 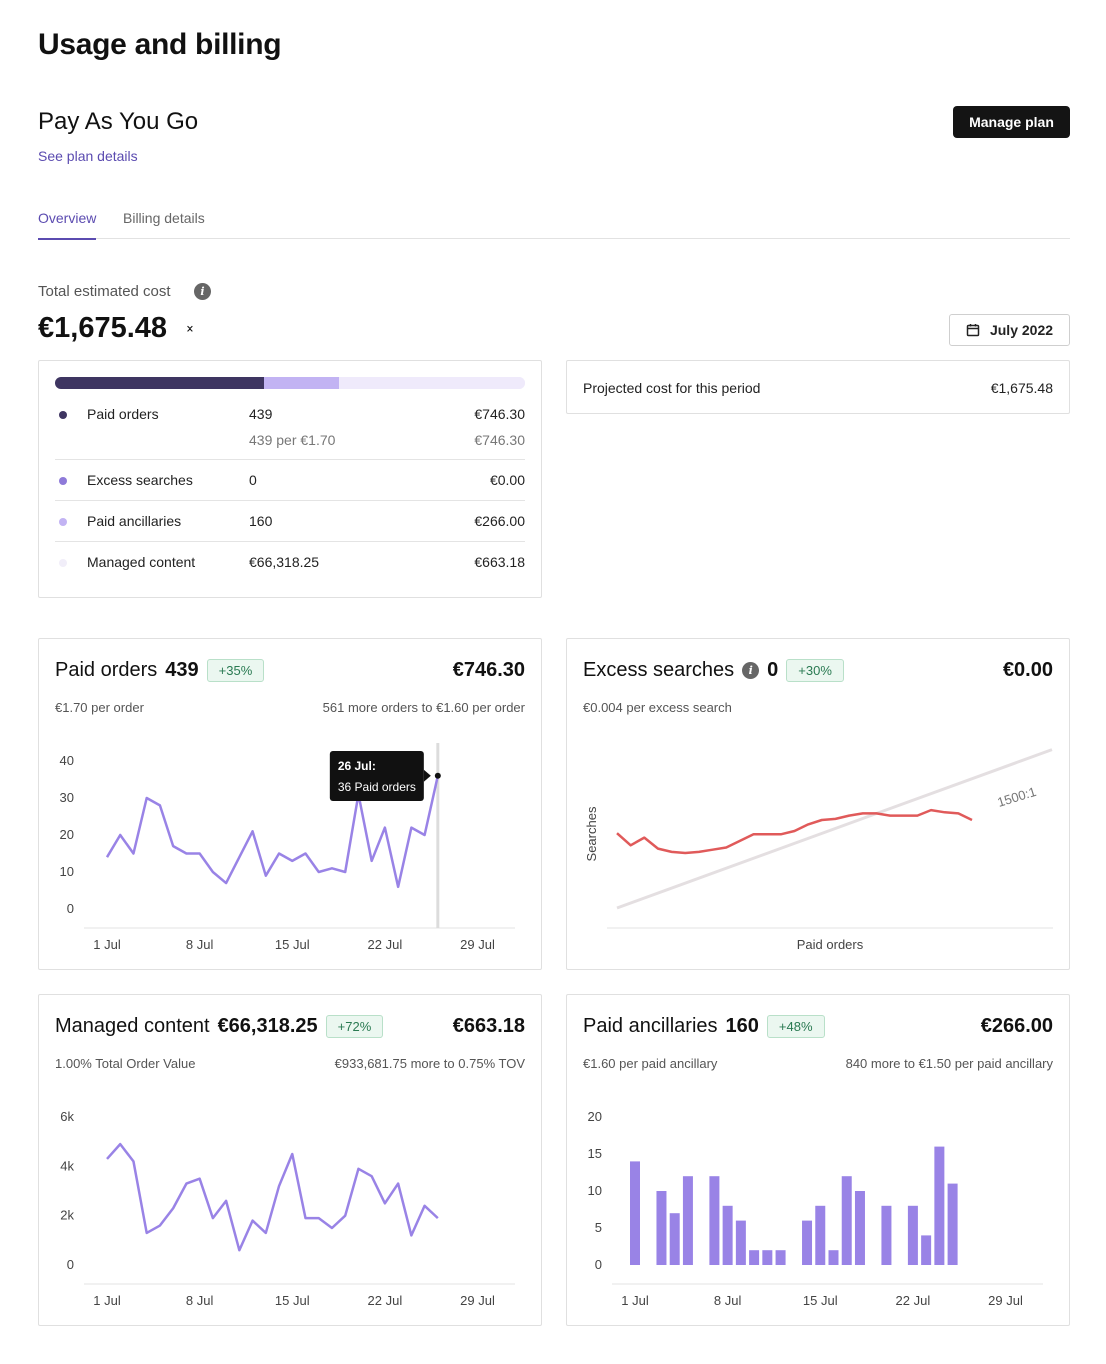 What do you see at coordinates (104, 291) in the screenshot?
I see `total-cost-label: Total estimated cost` at bounding box center [104, 291].